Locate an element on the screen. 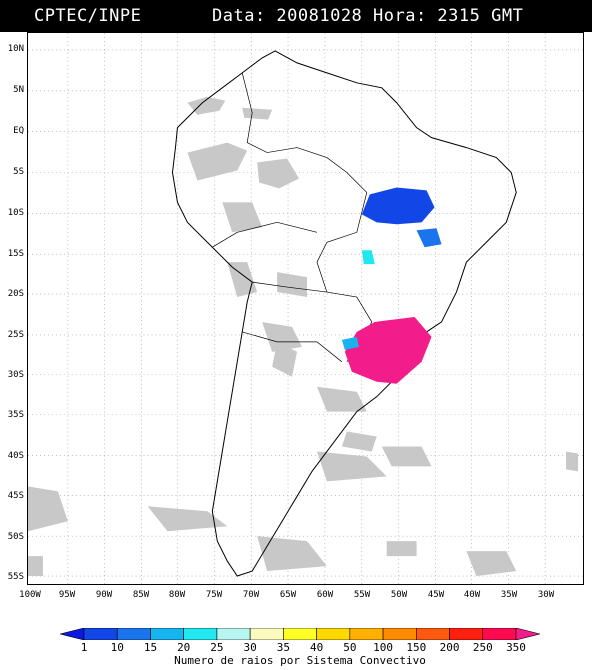  lon-label: 95W is located at coordinates (67, 595).